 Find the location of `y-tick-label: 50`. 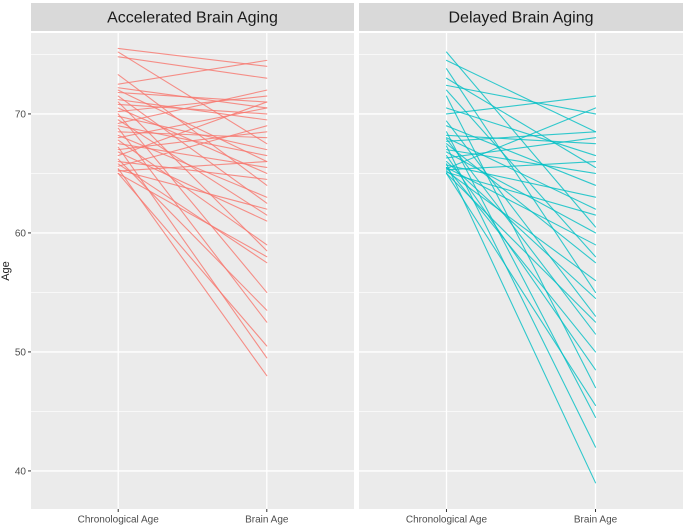

y-tick-label: 50 is located at coordinates (21, 352).